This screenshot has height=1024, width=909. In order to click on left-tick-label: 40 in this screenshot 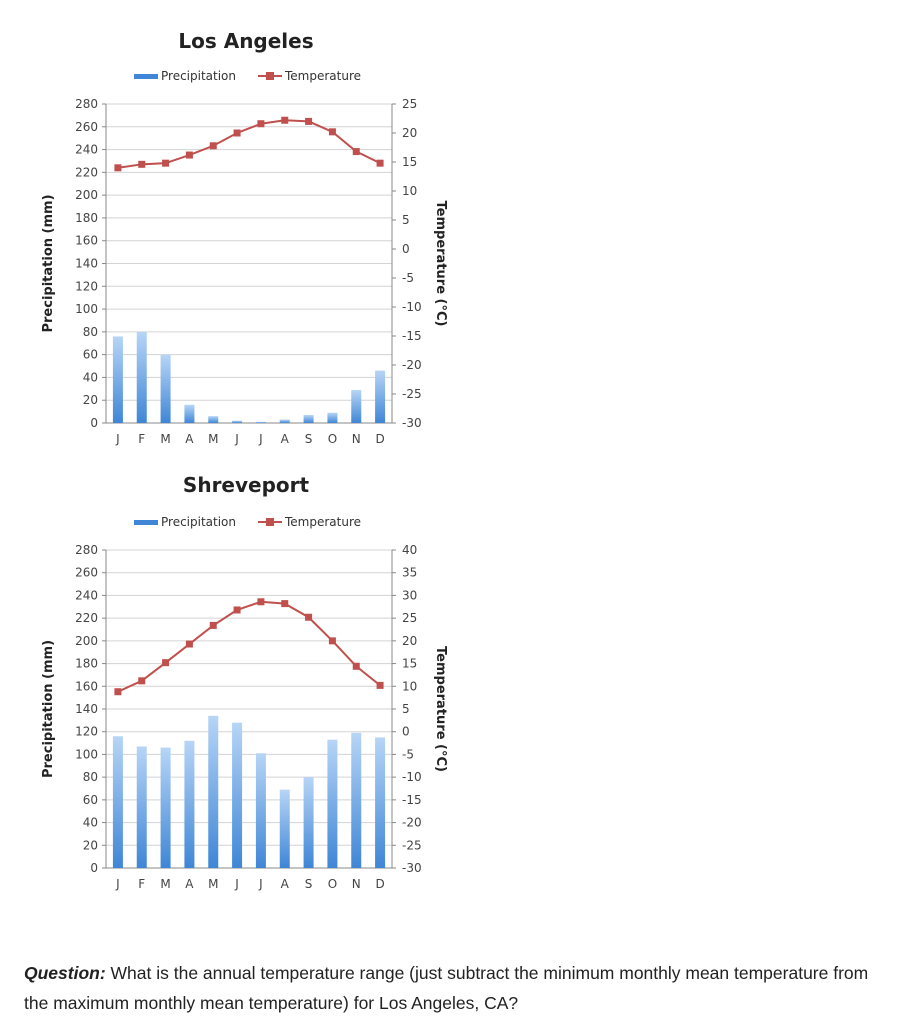, I will do `click(90, 823)`.